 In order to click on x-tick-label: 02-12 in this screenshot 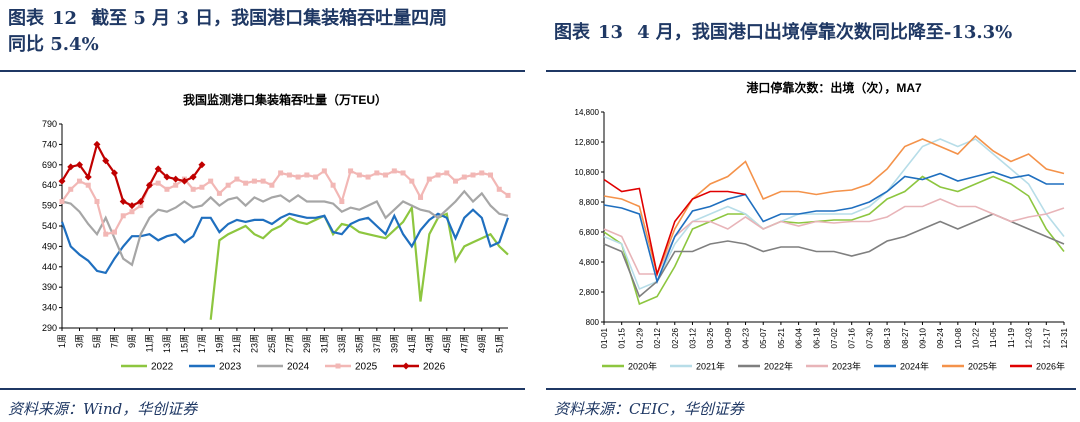, I will do `click(657, 337)`.